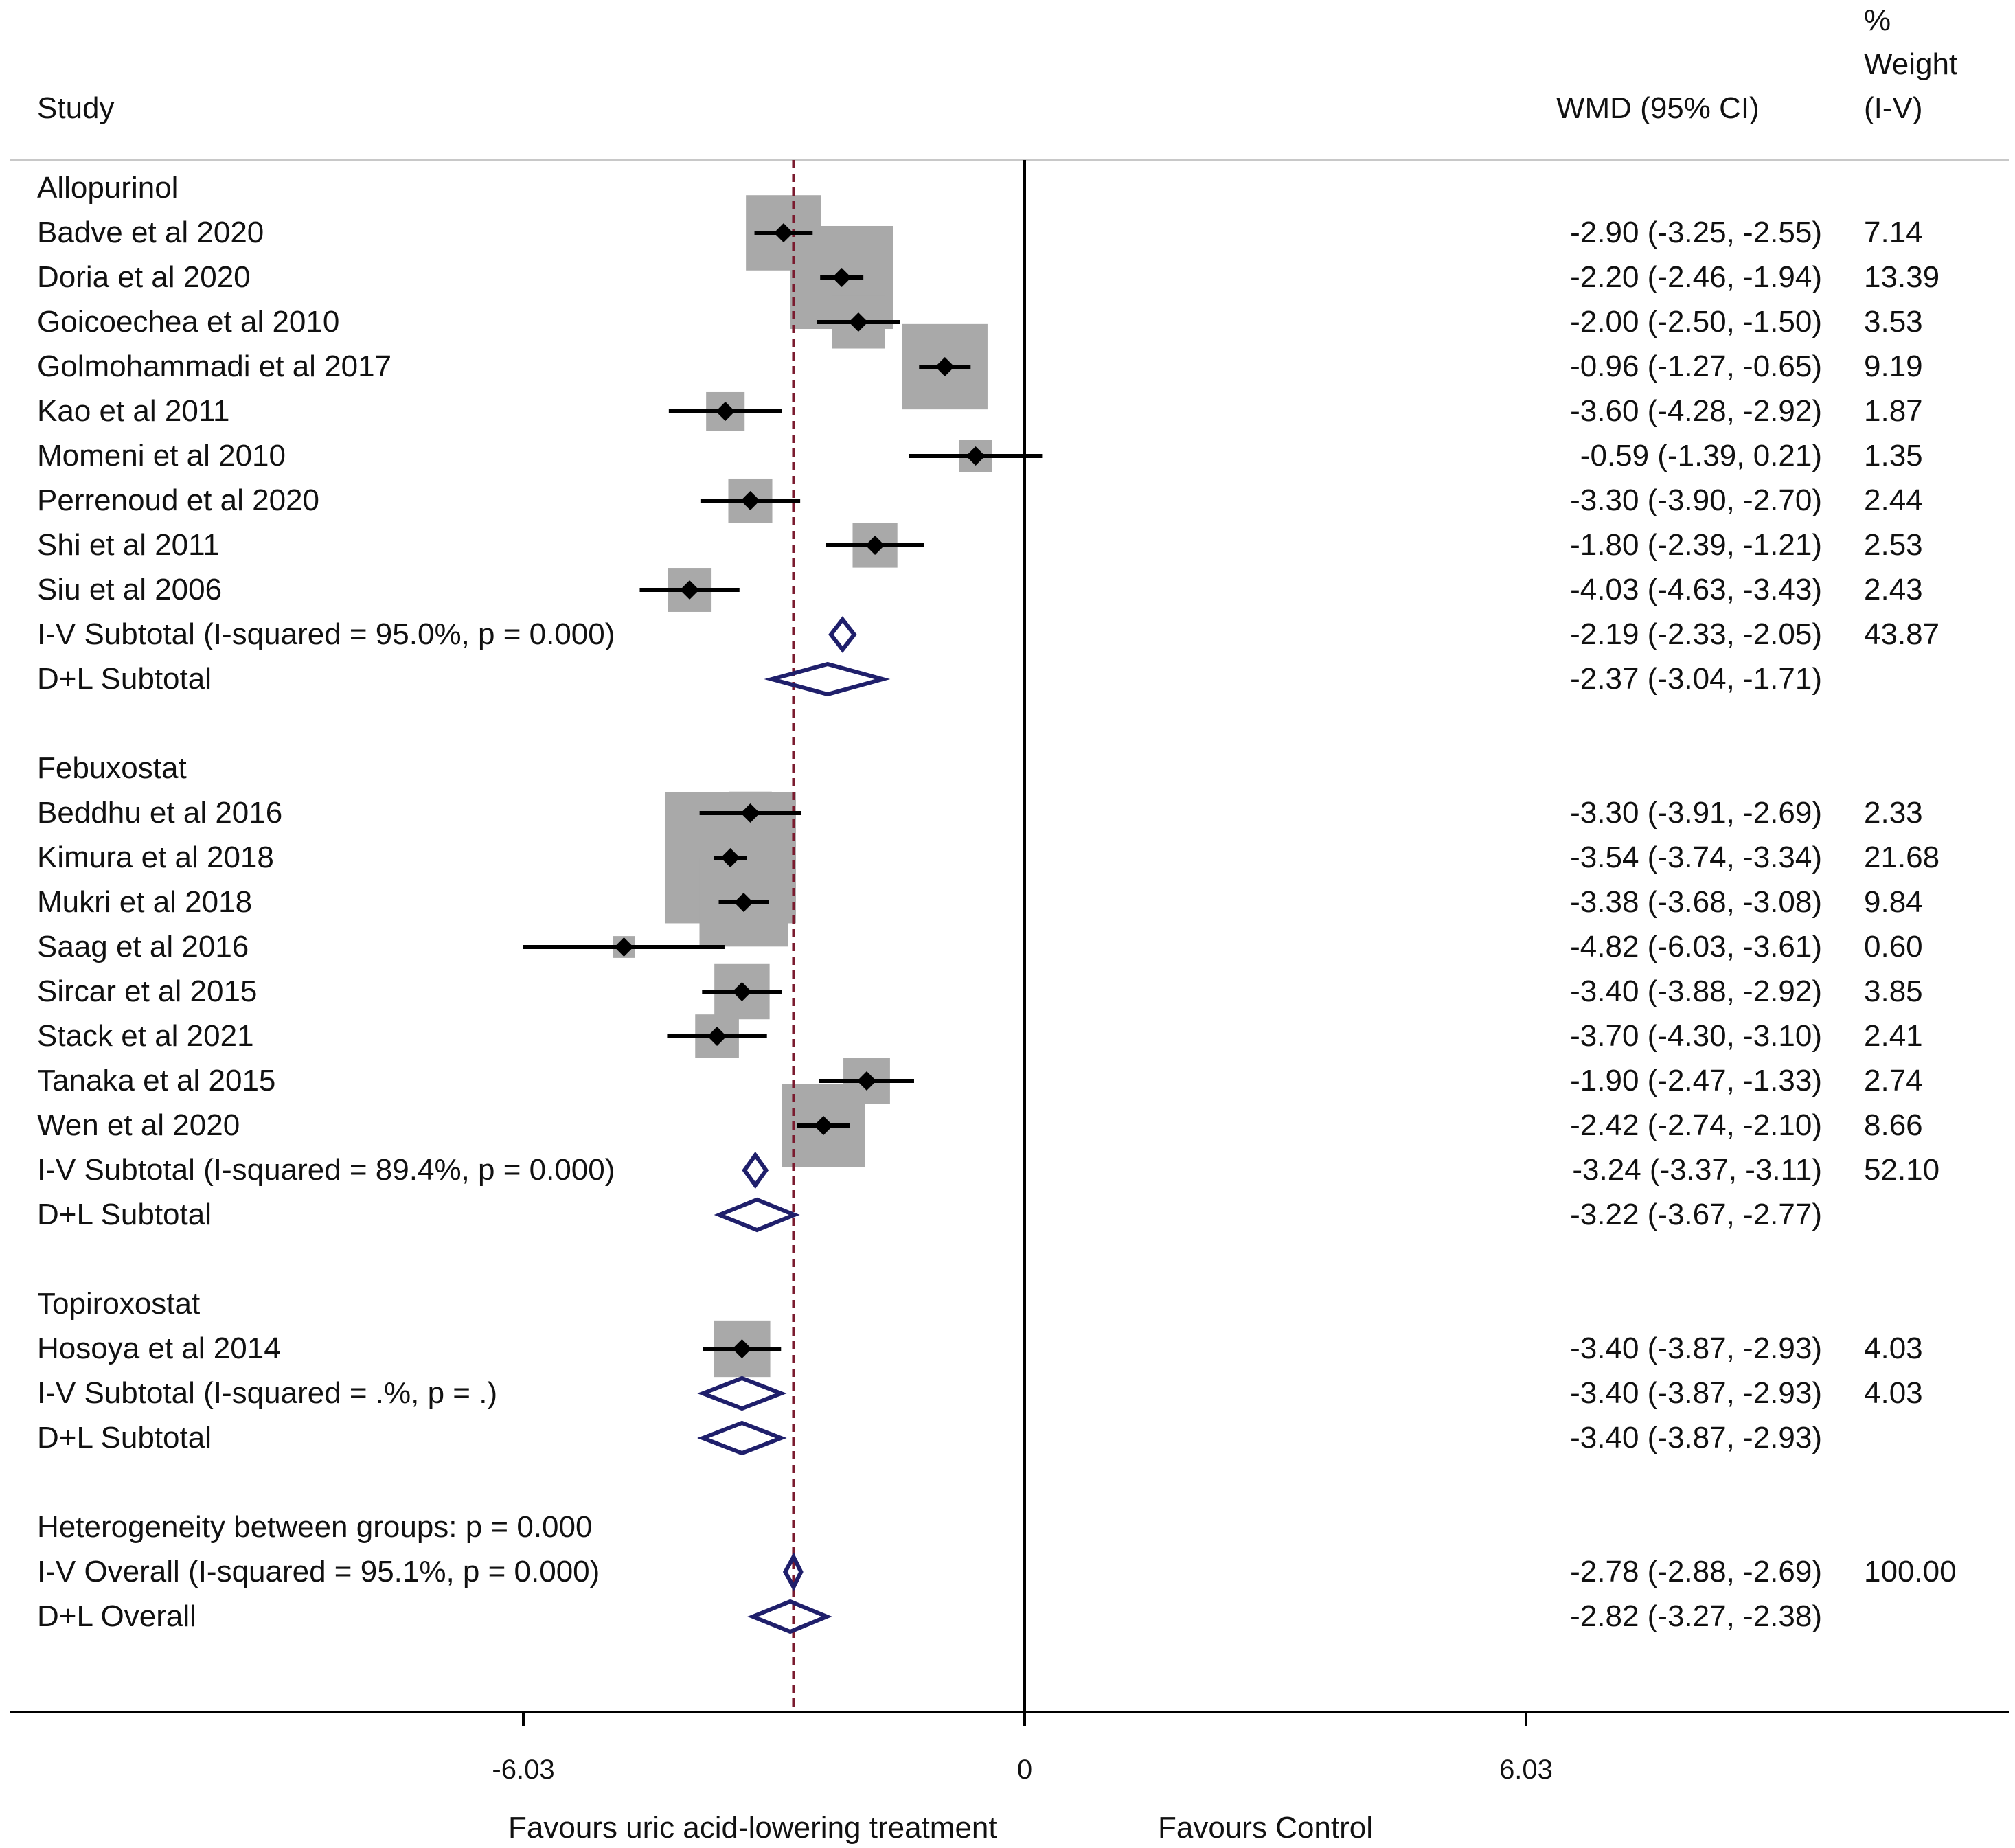 This screenshot has height=1848, width=2015. I want to click on study-label: Beddhu et al 2016, so click(159, 813).